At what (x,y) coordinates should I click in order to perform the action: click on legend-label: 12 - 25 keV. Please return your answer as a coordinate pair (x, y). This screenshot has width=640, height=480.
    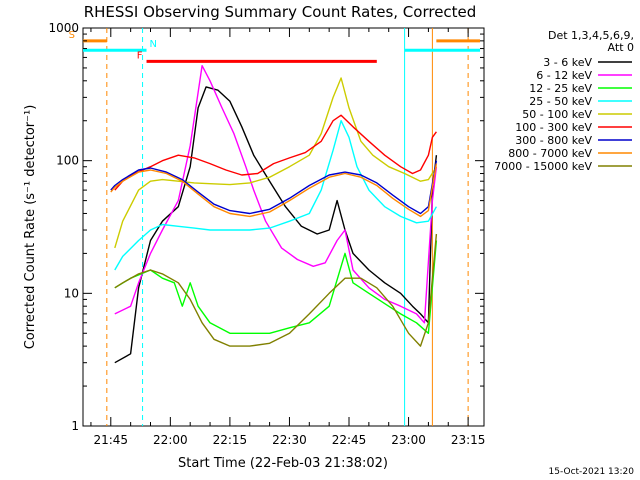
    Looking at the image, I should click on (560, 88).